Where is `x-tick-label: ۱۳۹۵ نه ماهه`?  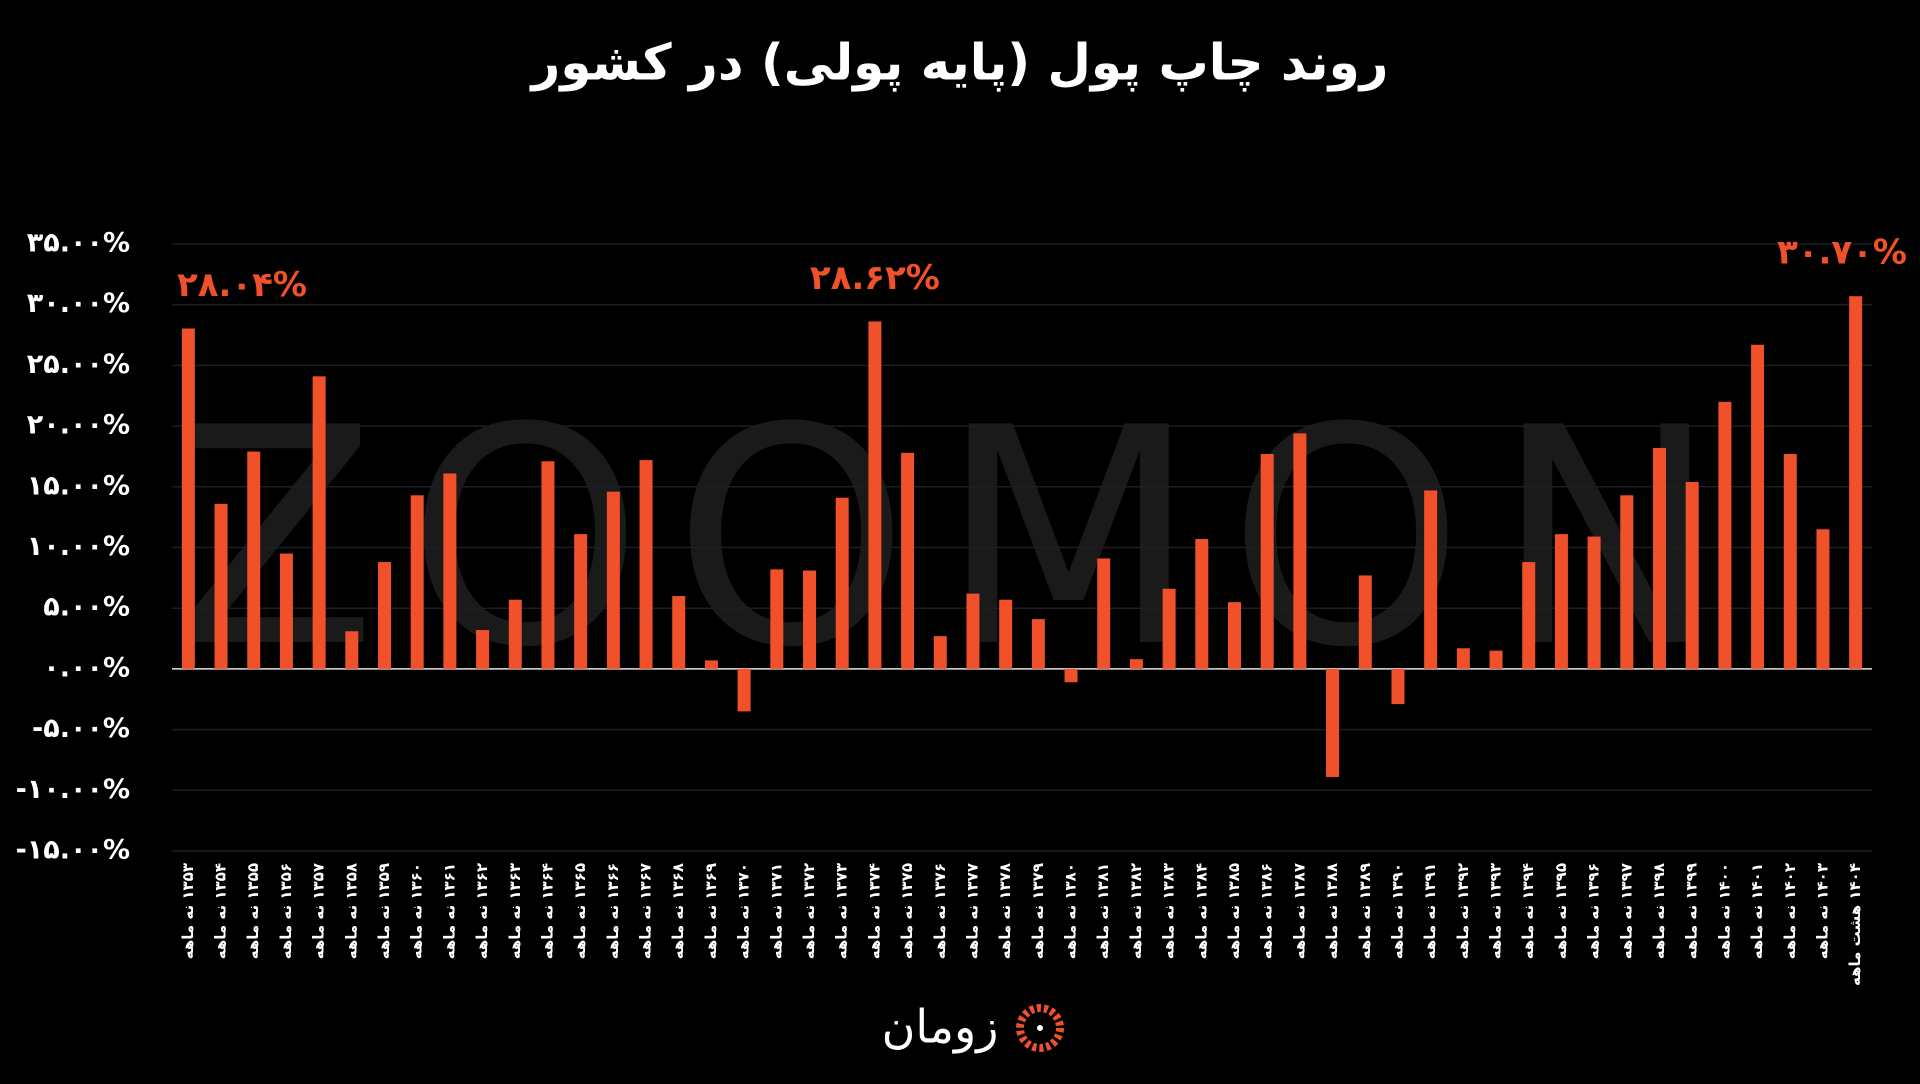 x-tick-label: ۱۳۹۵ نه ماهه is located at coordinates (1561, 911).